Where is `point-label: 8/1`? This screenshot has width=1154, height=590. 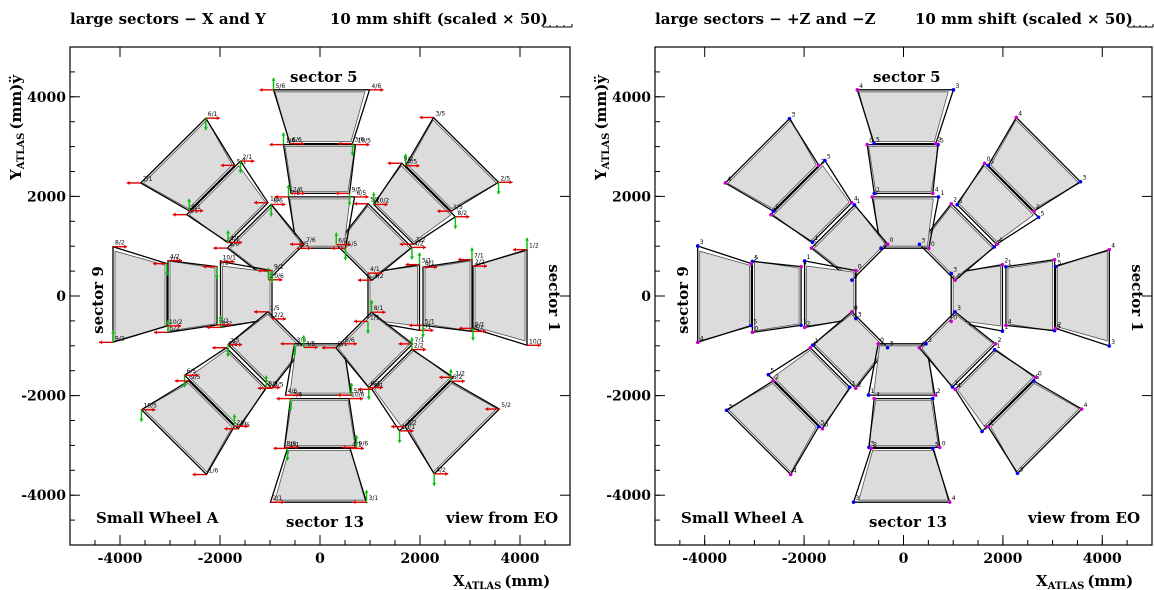 point-label: 8/1 is located at coordinates (430, 263).